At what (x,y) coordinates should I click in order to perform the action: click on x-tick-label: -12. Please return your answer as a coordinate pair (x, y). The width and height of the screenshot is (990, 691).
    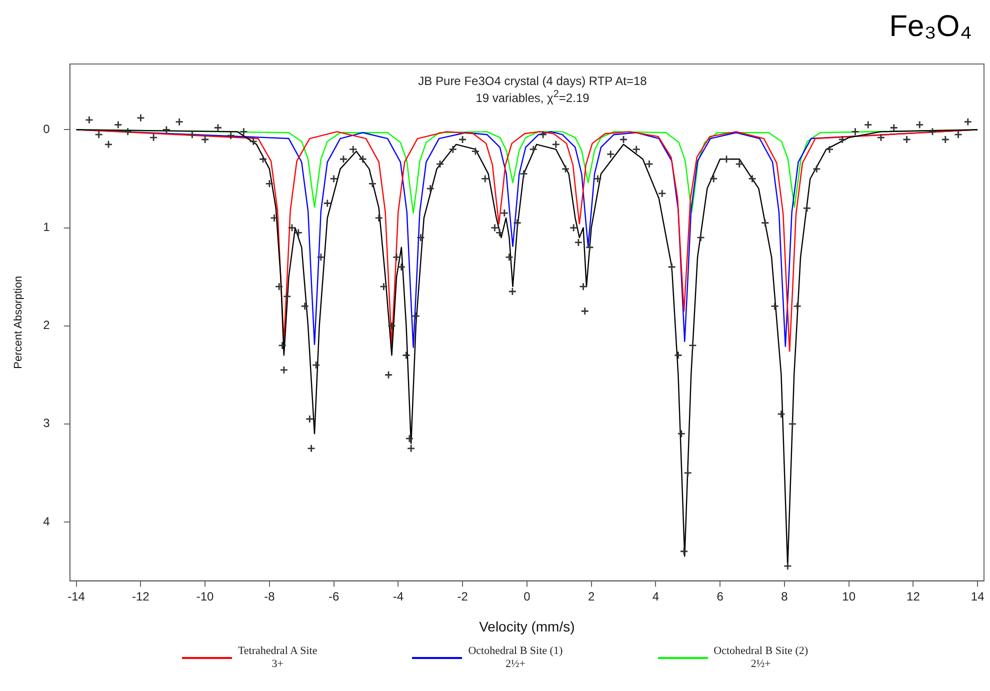
    Looking at the image, I should click on (141, 596).